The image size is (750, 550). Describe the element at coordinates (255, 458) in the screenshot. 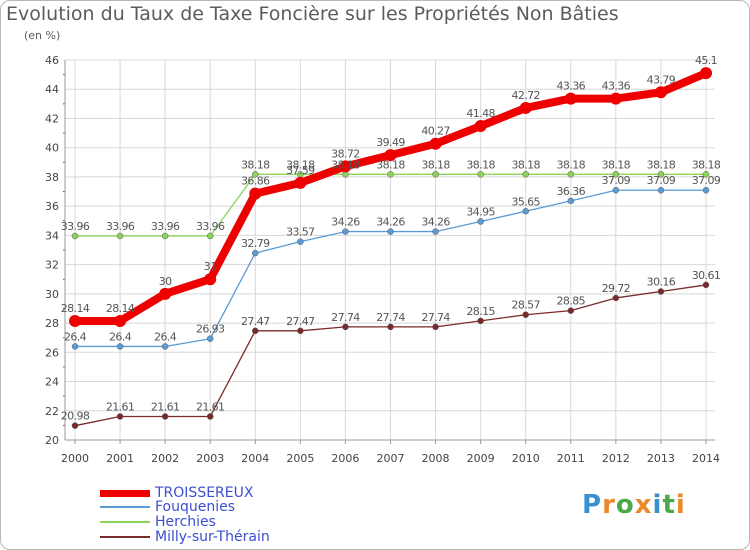

I see `x-tick-label: 2004` at that location.